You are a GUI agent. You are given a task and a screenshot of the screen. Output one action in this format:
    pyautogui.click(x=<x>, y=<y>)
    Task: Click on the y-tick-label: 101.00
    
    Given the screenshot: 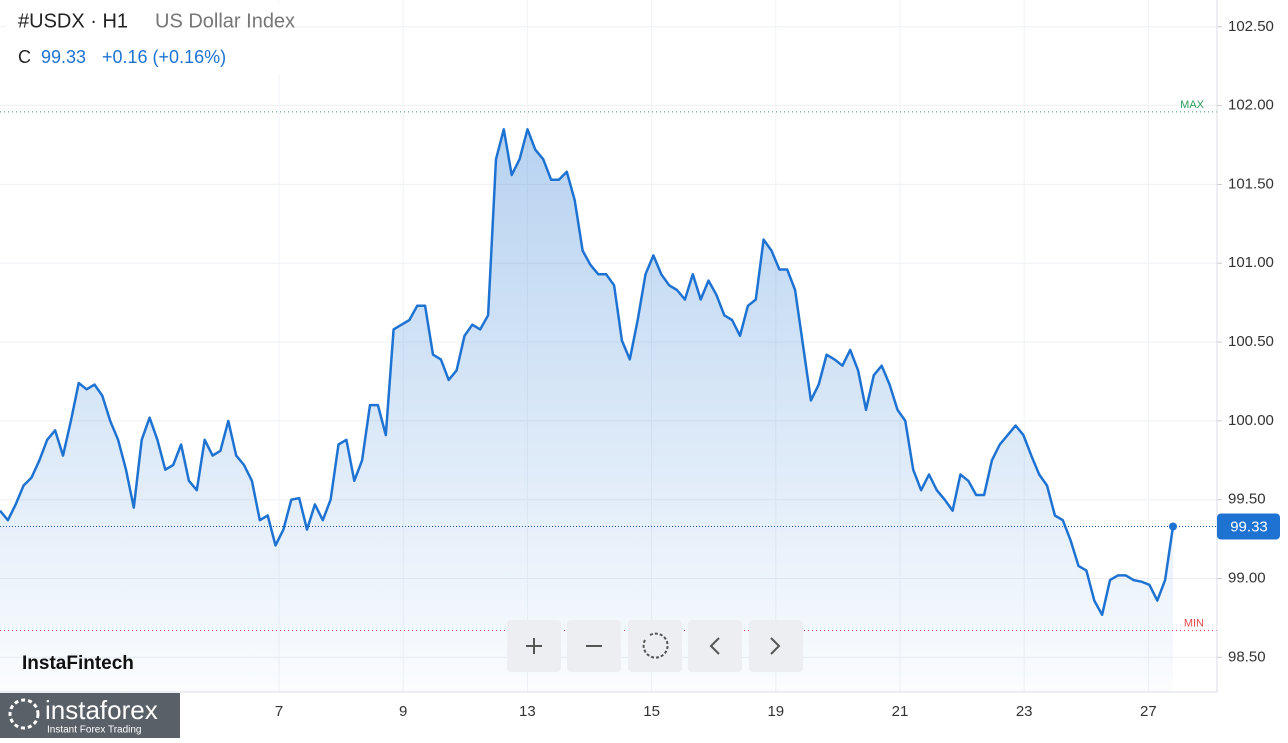 What is the action you would take?
    pyautogui.click(x=1251, y=262)
    